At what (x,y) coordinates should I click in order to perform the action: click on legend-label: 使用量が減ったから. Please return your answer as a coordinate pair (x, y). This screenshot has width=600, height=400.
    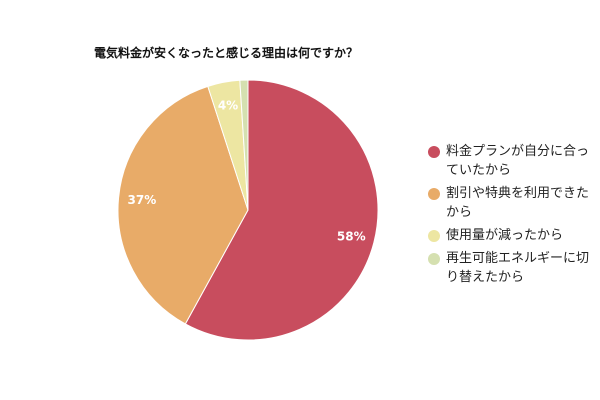
    Looking at the image, I should click on (505, 235).